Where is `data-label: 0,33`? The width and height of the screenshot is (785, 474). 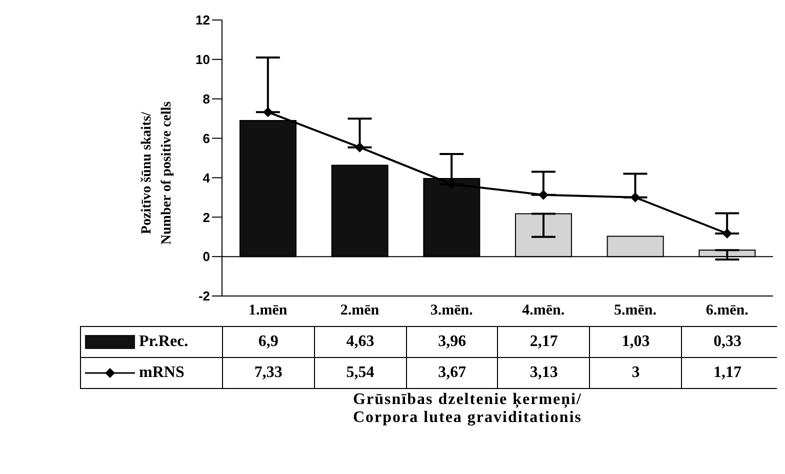 data-label: 0,33 is located at coordinates (727, 342).